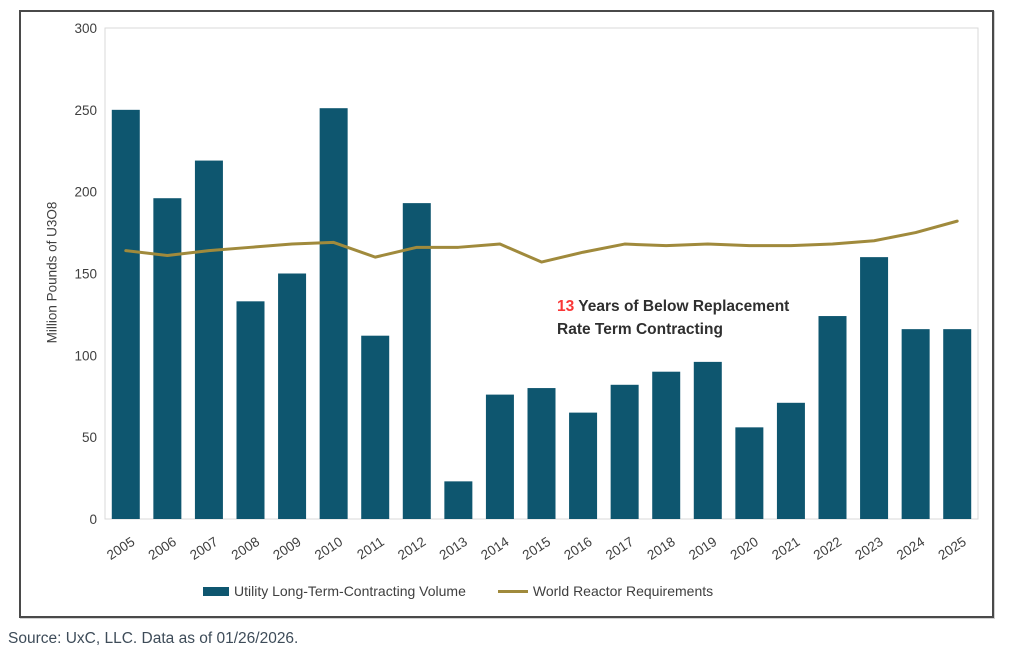 The height and width of the screenshot is (655, 1024). What do you see at coordinates (411, 548) in the screenshot?
I see `x-tick-label: 2012` at bounding box center [411, 548].